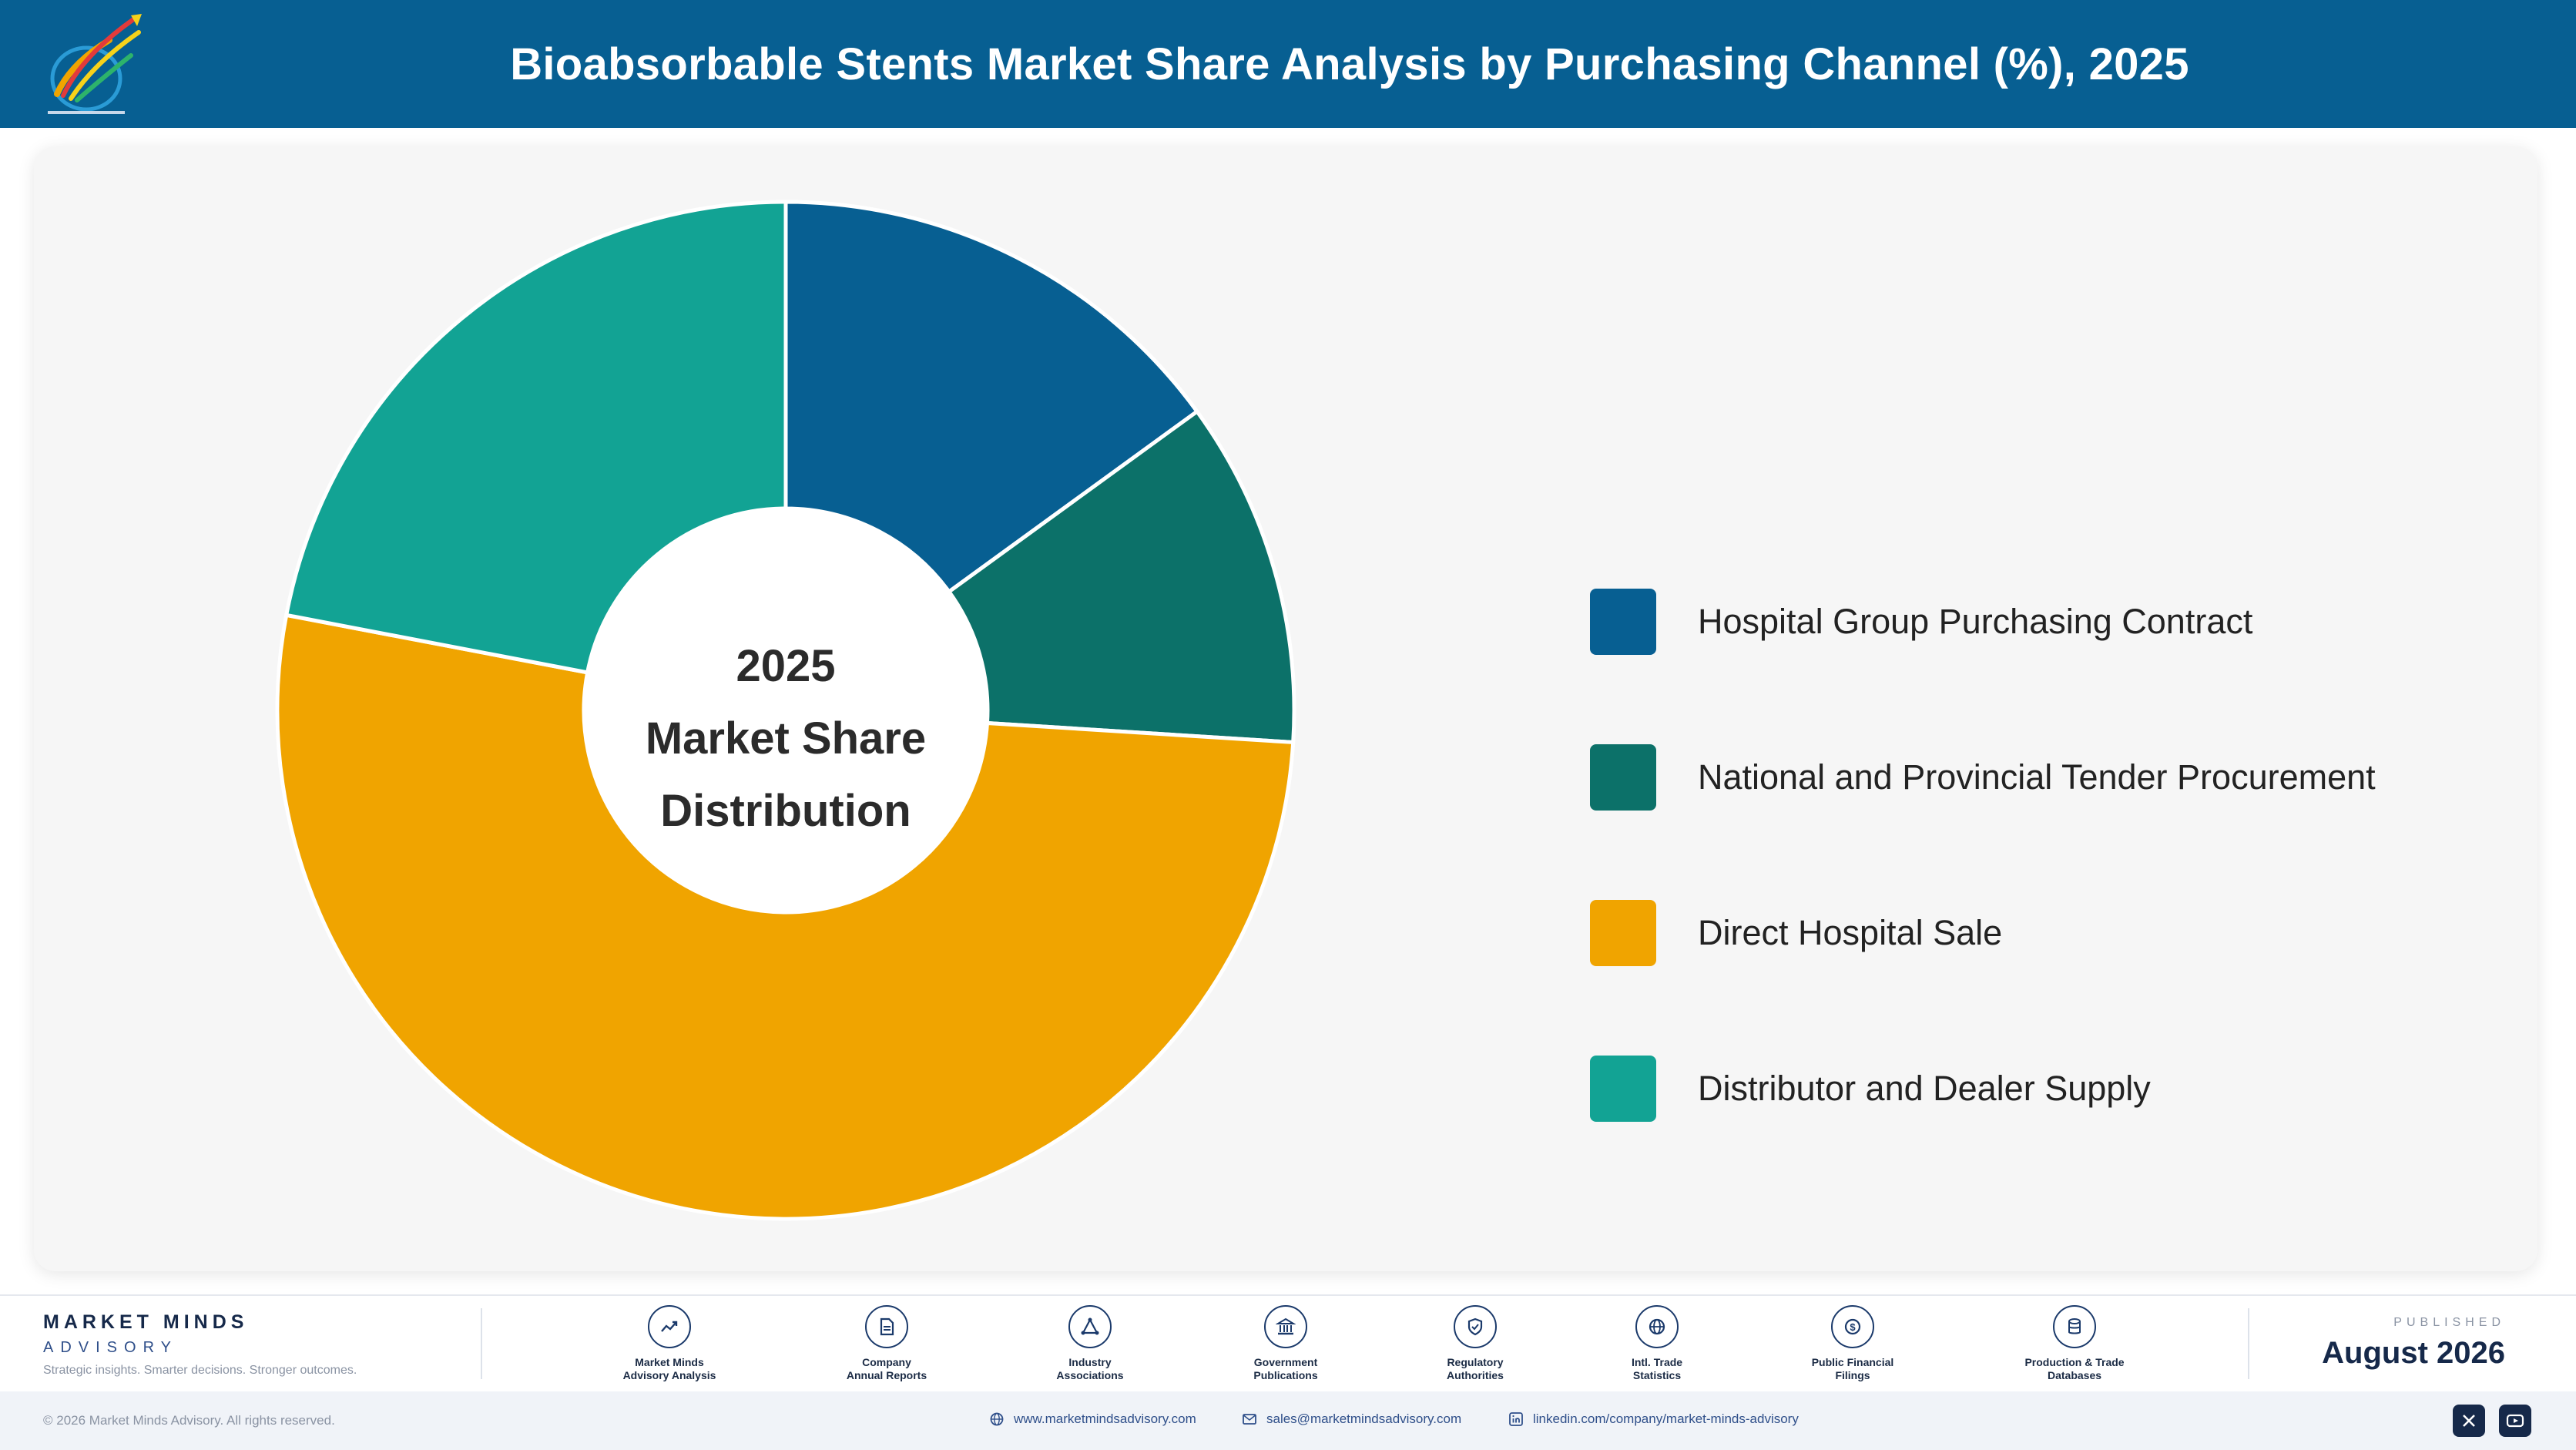 Image resolution: width=2576 pixels, height=1450 pixels. Describe the element at coordinates (2074, 1375) in the screenshot. I see `source-line2: Databases` at that location.